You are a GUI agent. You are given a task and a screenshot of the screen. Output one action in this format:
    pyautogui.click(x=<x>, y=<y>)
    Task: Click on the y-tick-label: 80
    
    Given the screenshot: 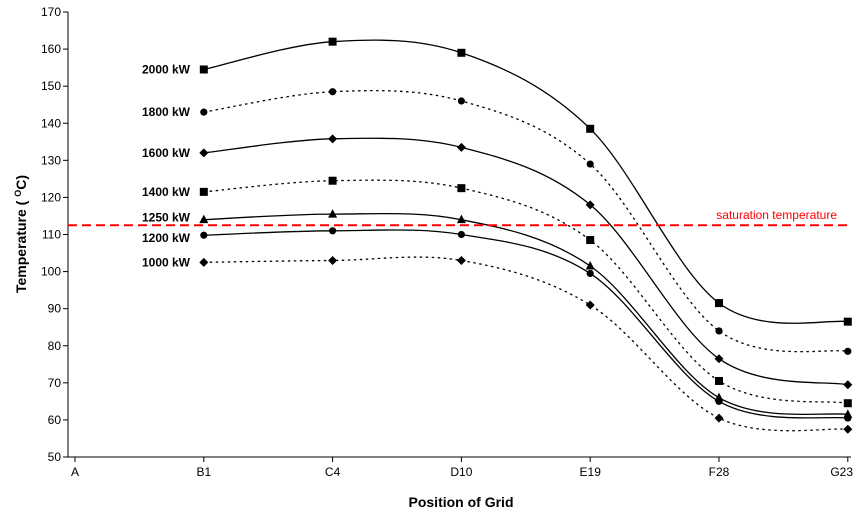 What is the action you would take?
    pyautogui.click(x=55, y=346)
    